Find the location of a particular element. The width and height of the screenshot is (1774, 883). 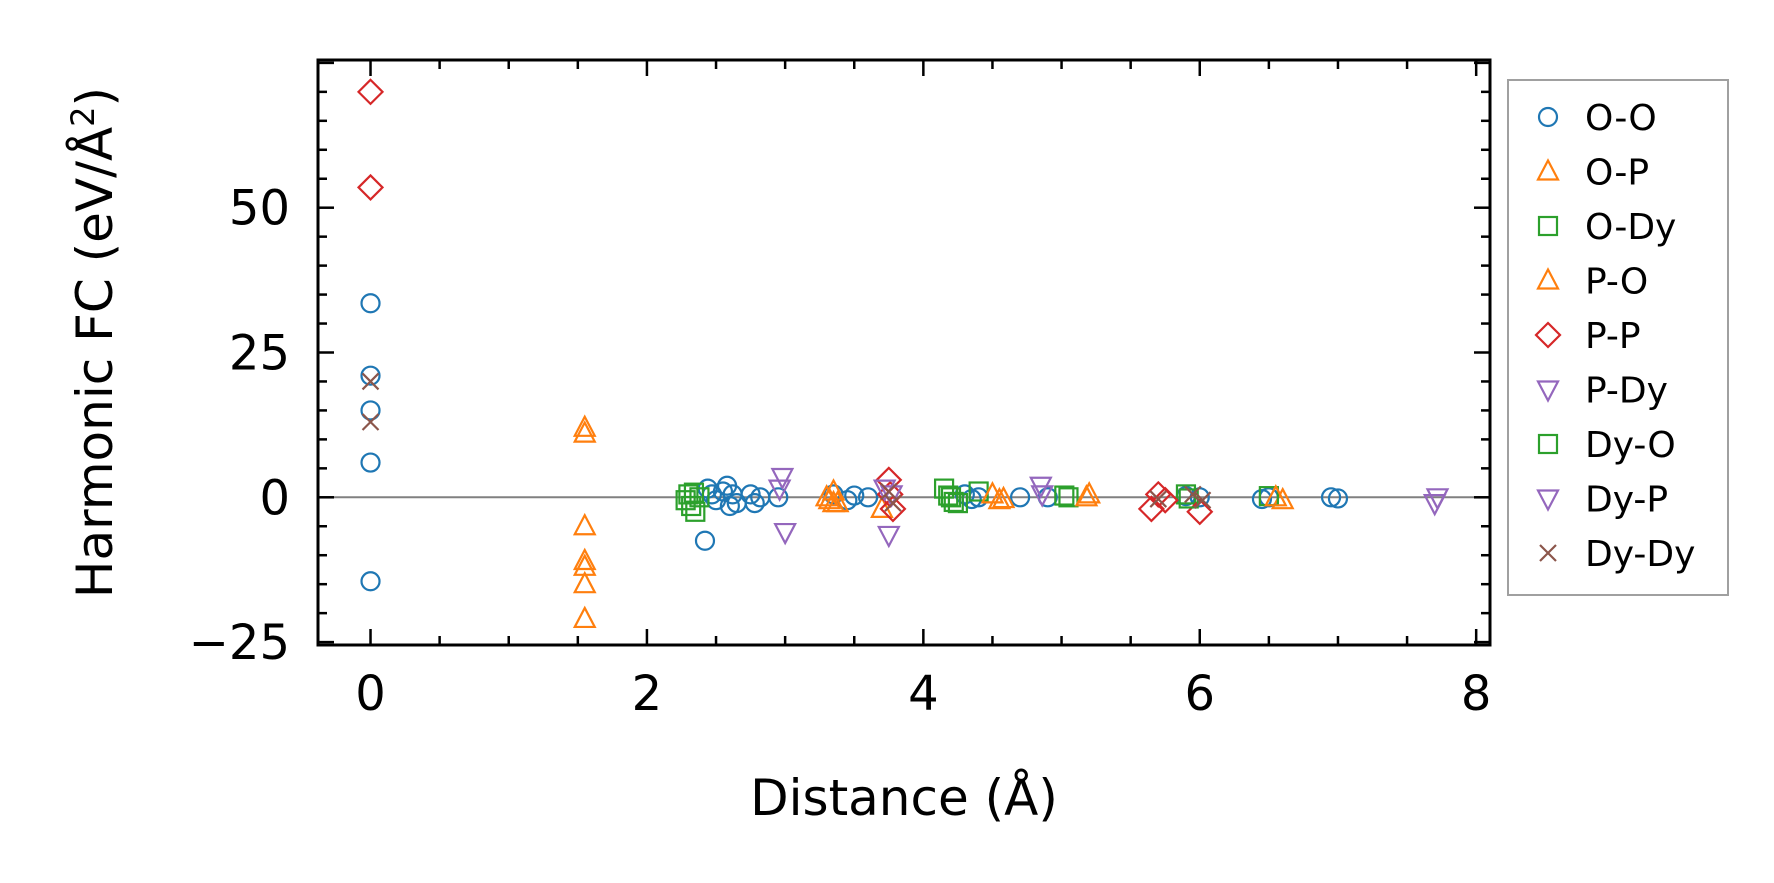

legend-entry-o-dy: O-Dy is located at coordinates (1606, 227).